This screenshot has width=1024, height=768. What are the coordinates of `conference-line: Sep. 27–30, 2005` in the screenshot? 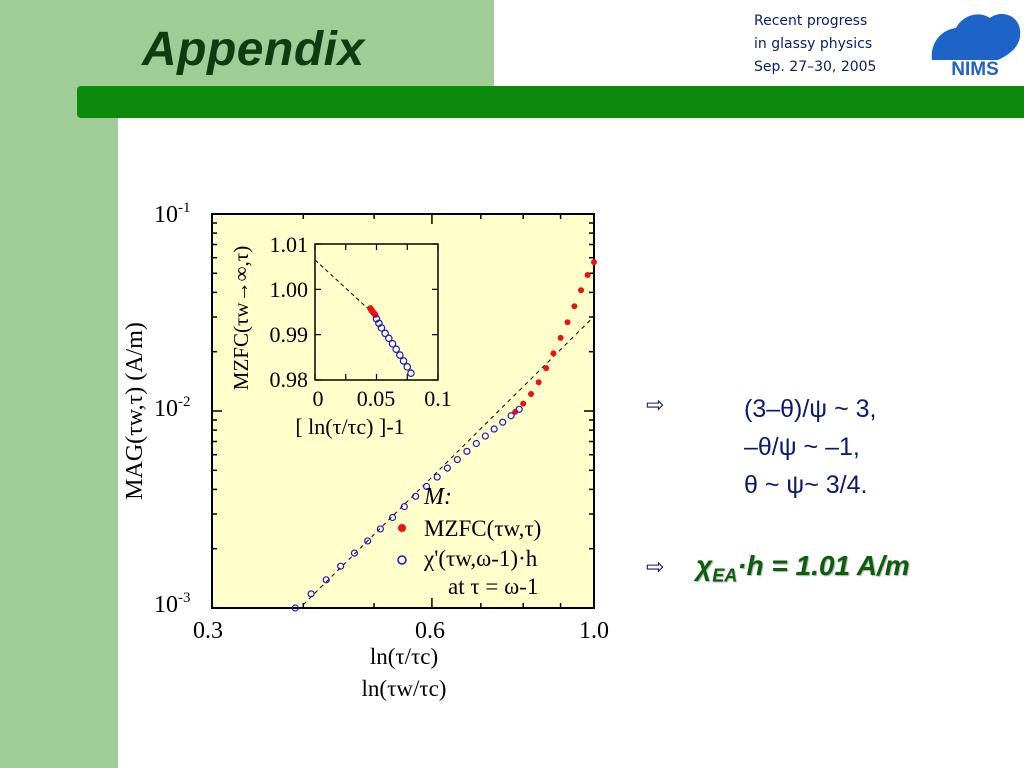 It's located at (815, 67).